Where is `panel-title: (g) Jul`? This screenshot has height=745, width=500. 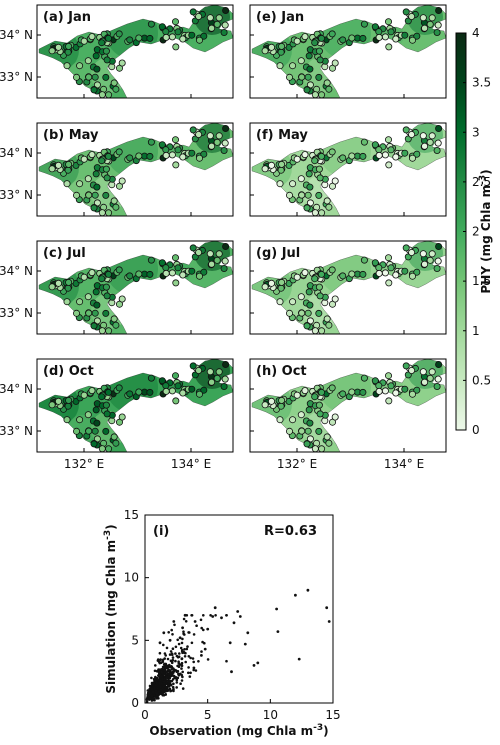 panel-title: (g) Jul is located at coordinates (278, 253).